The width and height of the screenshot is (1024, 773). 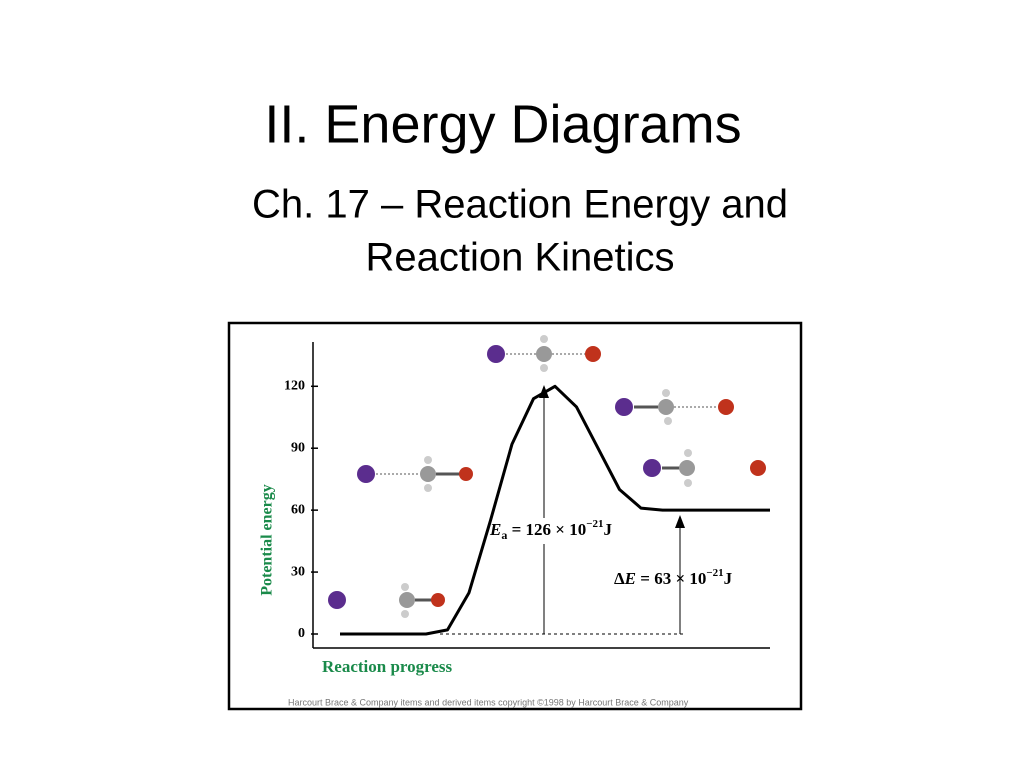 I want to click on subtitle-line: Ch. 17 – Reaction Energy and, so click(x=520, y=205).